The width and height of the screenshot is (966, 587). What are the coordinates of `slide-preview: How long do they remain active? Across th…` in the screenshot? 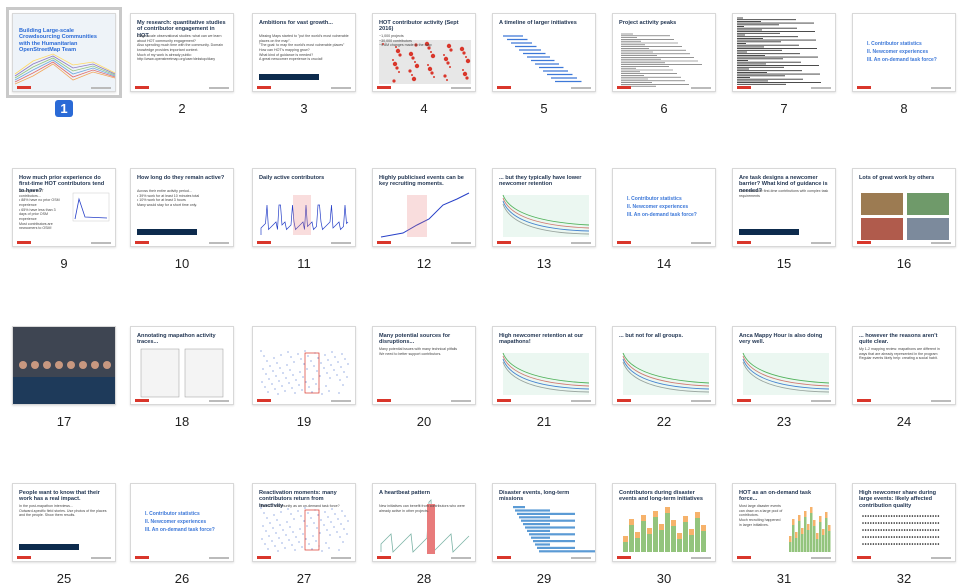 It's located at (182, 207).